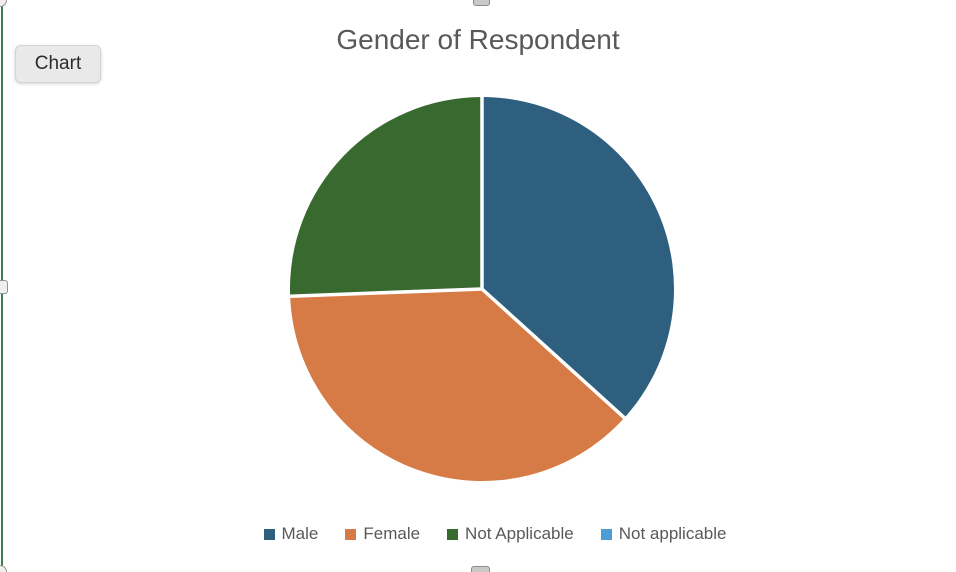 The image size is (956, 572). I want to click on legend-item-female: Female, so click(382, 534).